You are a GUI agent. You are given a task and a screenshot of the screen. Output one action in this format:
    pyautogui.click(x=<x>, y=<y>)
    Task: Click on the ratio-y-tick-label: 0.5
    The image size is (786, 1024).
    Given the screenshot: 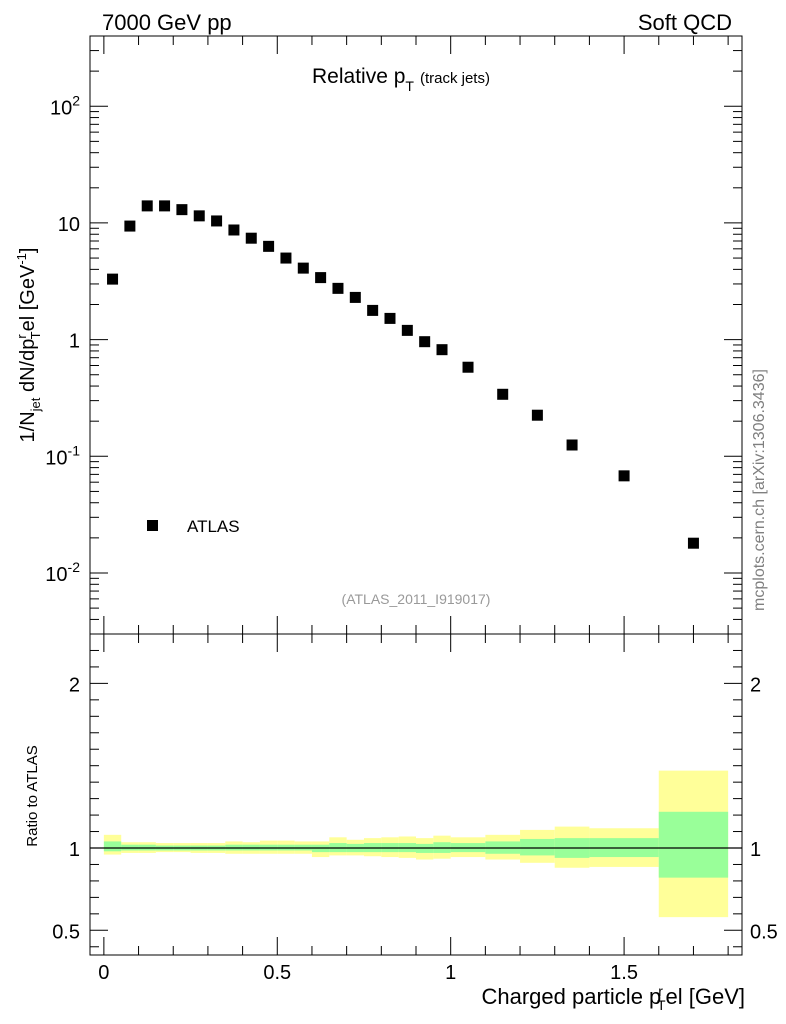 What is the action you would take?
    pyautogui.click(x=66, y=932)
    